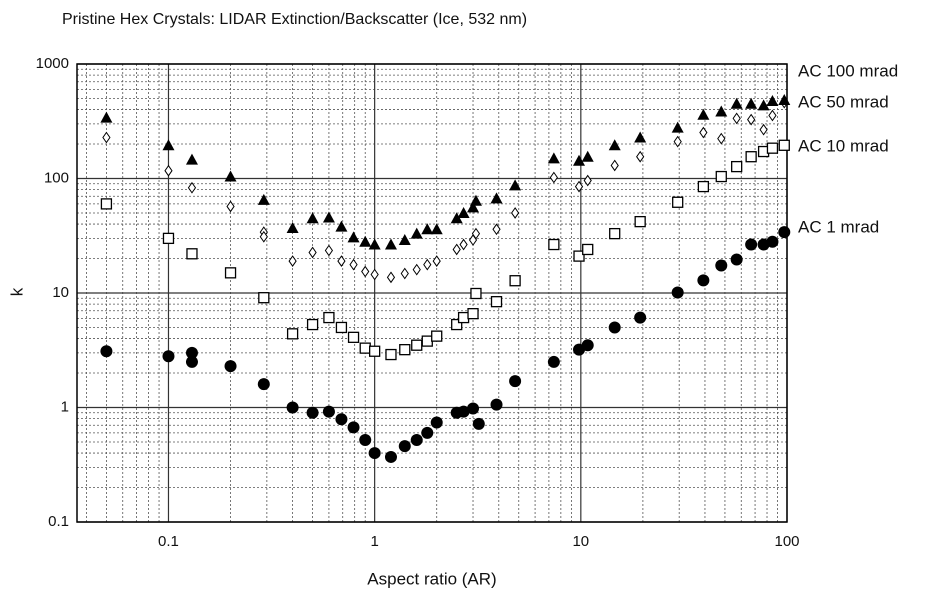 This screenshot has width=938, height=595. Describe the element at coordinates (65, 406) in the screenshot. I see `y-tick-label: 1` at that location.